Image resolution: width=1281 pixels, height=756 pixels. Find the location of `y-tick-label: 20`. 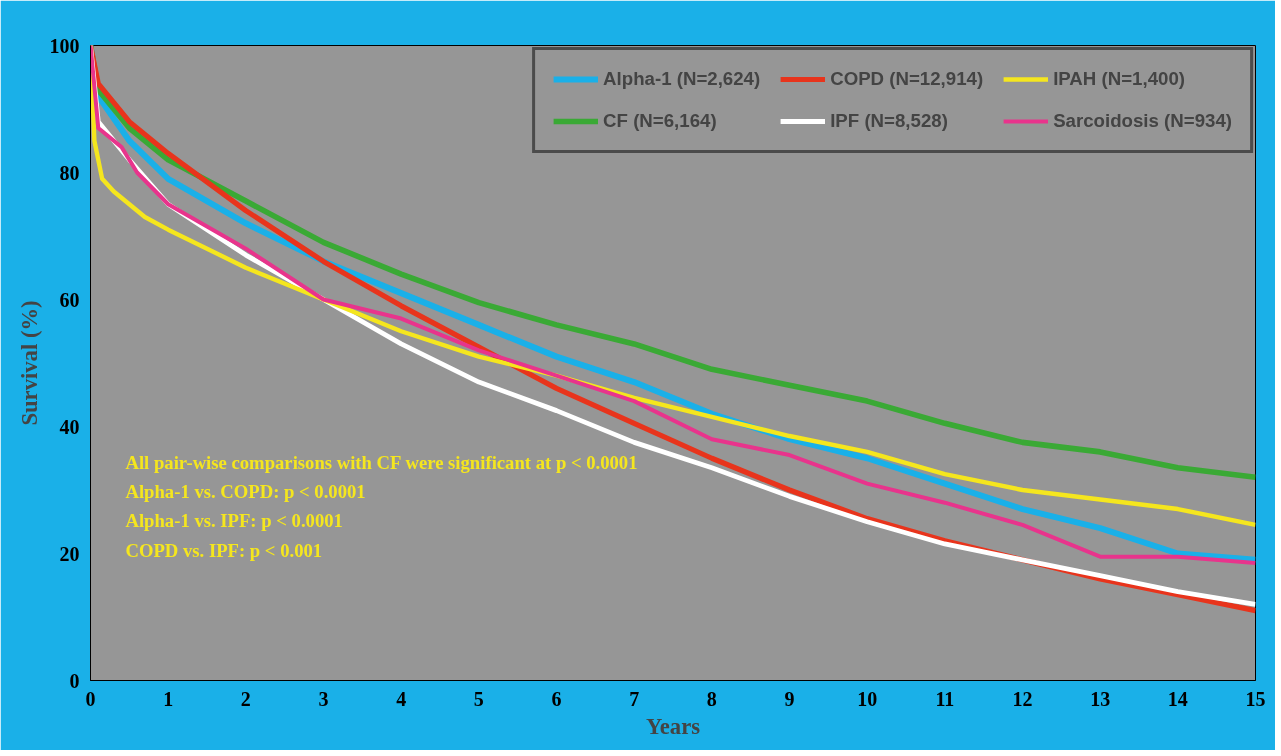

y-tick-label: 20 is located at coordinates (69, 553).